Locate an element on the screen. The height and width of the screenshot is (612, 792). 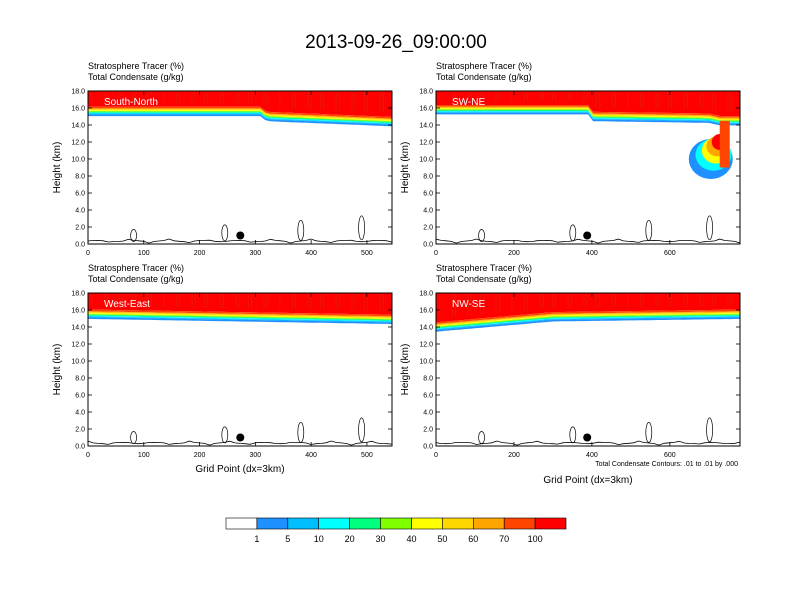
colorbar: 1 5 10 20 30 40 50 60 70 100 is located at coordinates (396, 530).